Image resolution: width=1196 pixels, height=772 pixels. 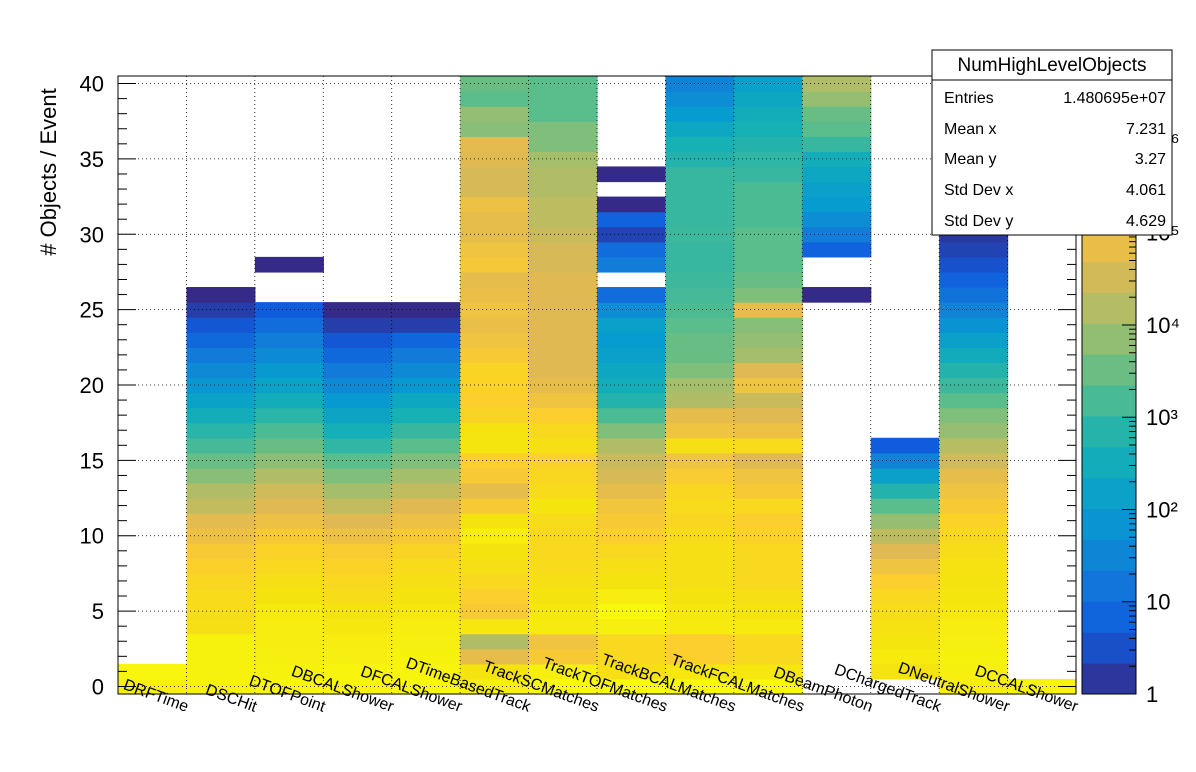 I want to click on y-tick-label: 0, so click(x=98, y=686).